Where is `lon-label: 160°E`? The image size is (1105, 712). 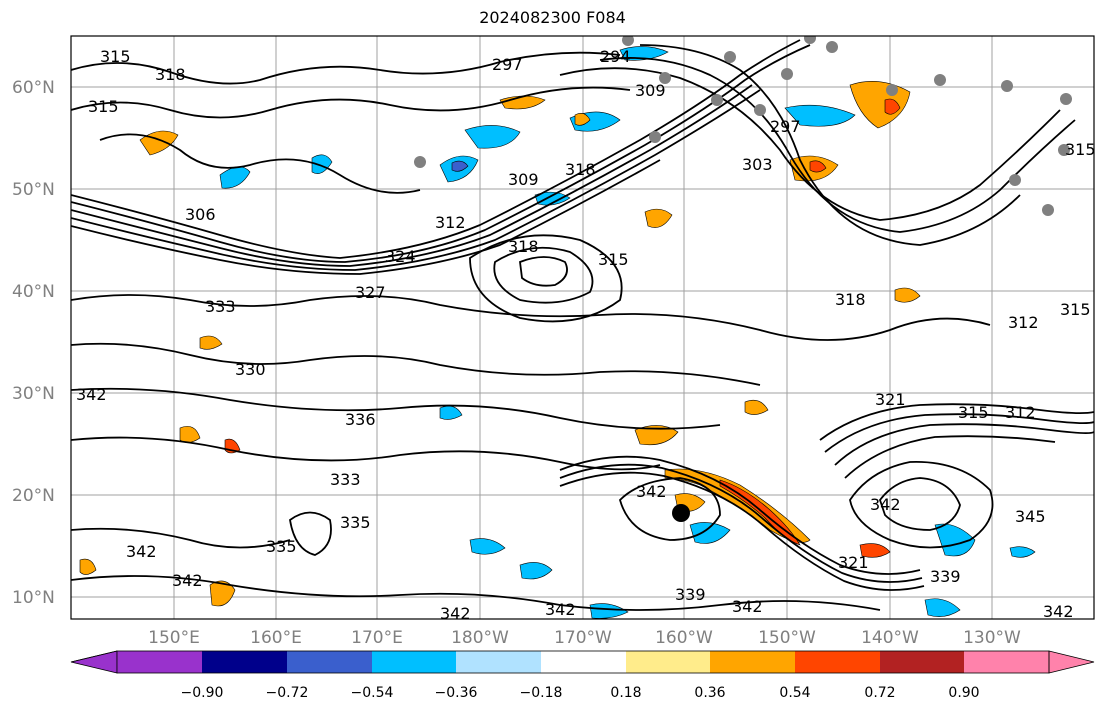 lon-label: 160°E is located at coordinates (276, 638).